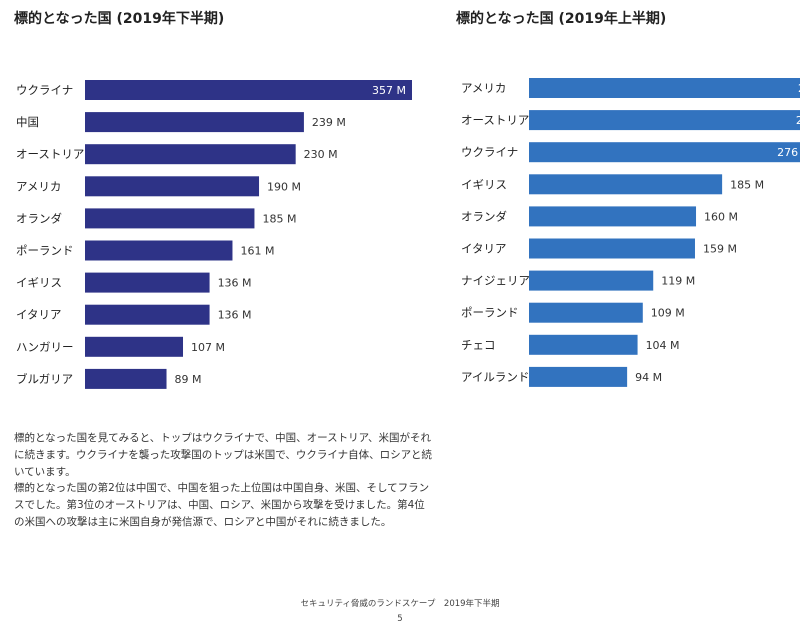  I want to click on value-label: 159 M, so click(720, 249).